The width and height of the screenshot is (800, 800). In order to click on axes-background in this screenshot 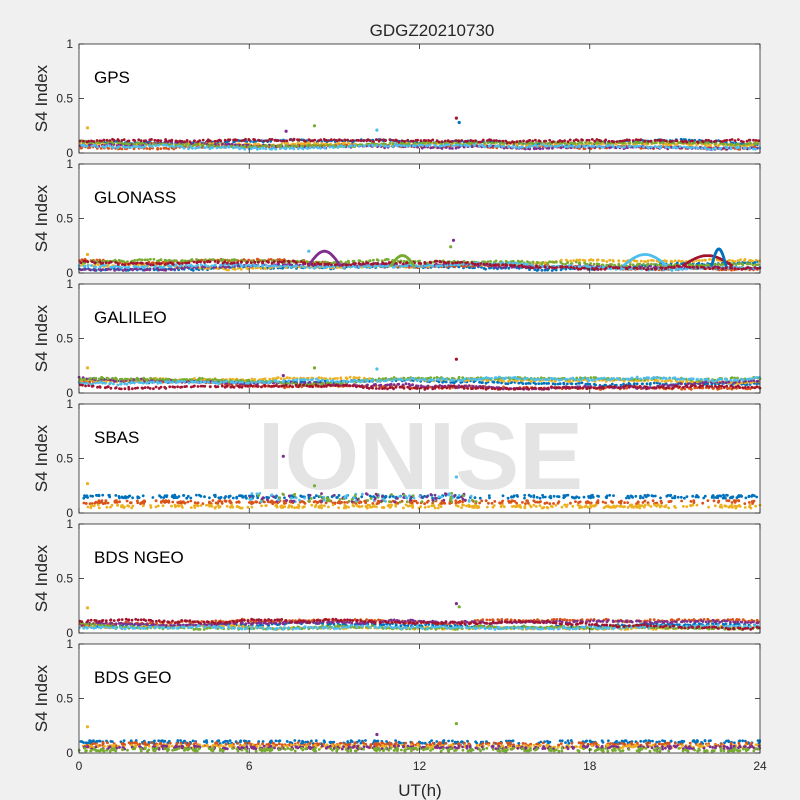, I will do `click(419, 218)`.